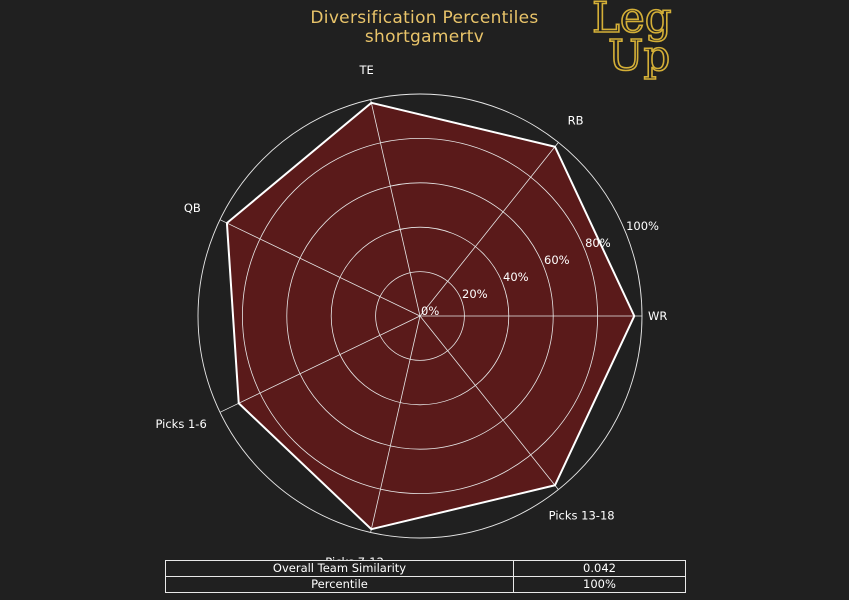  Describe the element at coordinates (632, 21) in the screenshot. I see `logo-line-1: Leg` at that location.